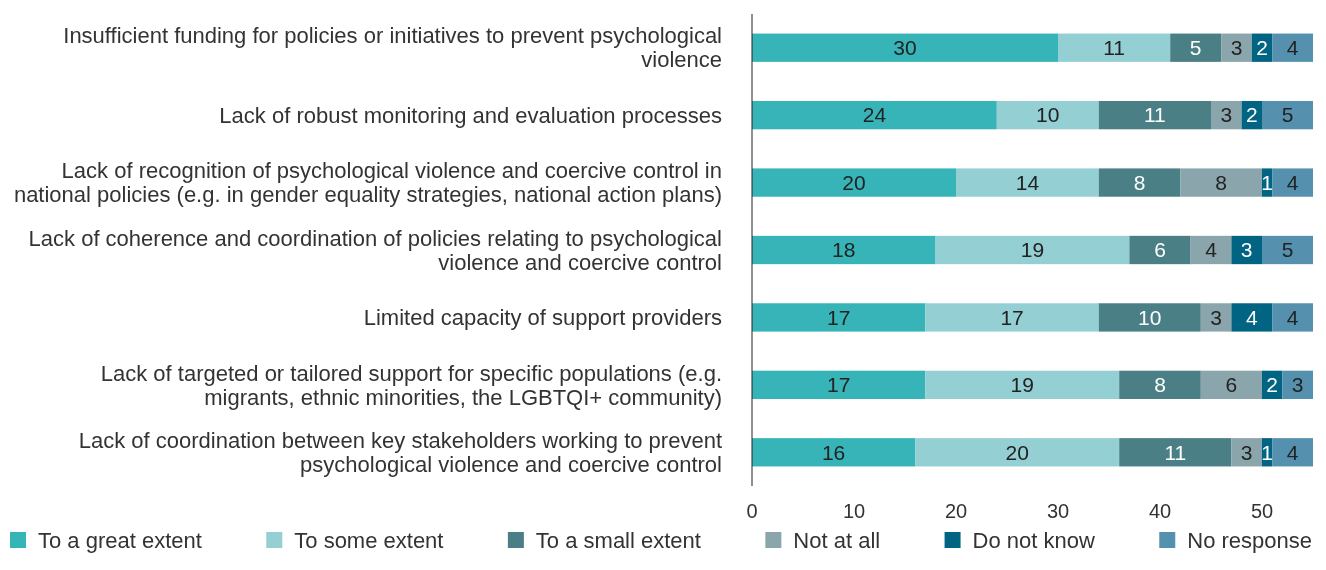  I want to click on x-tick-label: 10, so click(854, 511).